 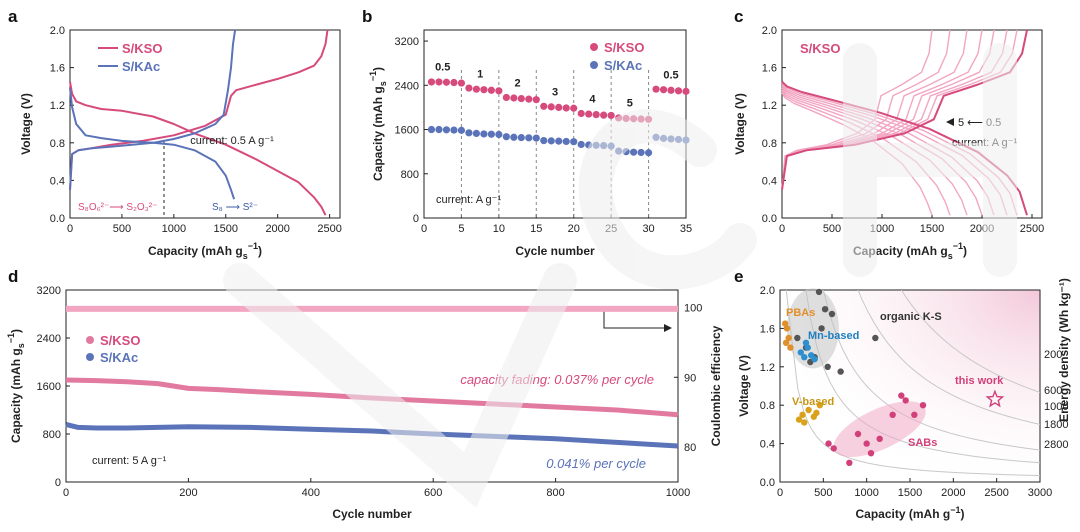 What do you see at coordinates (57, 69) in the screenshot?
I see `panel-a-y-tick-label: 1.6` at bounding box center [57, 69].